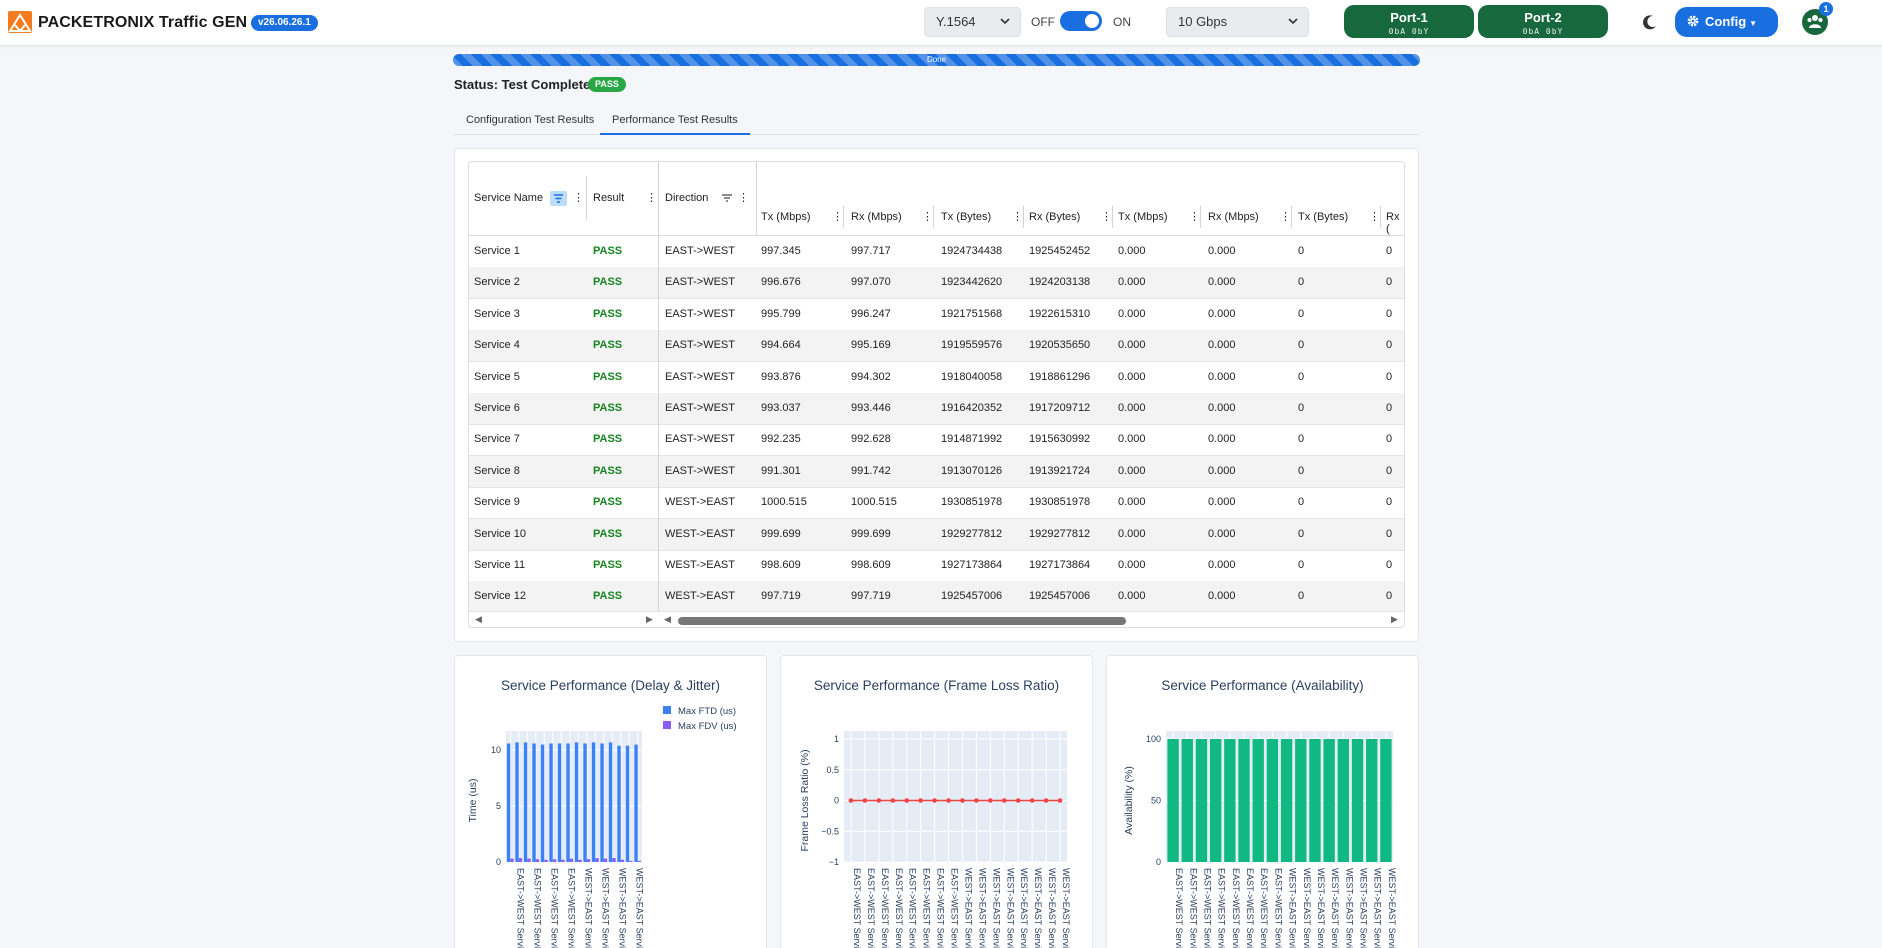  I want to click on cell-green-rx-bytes: 1929277812, so click(1060, 533).